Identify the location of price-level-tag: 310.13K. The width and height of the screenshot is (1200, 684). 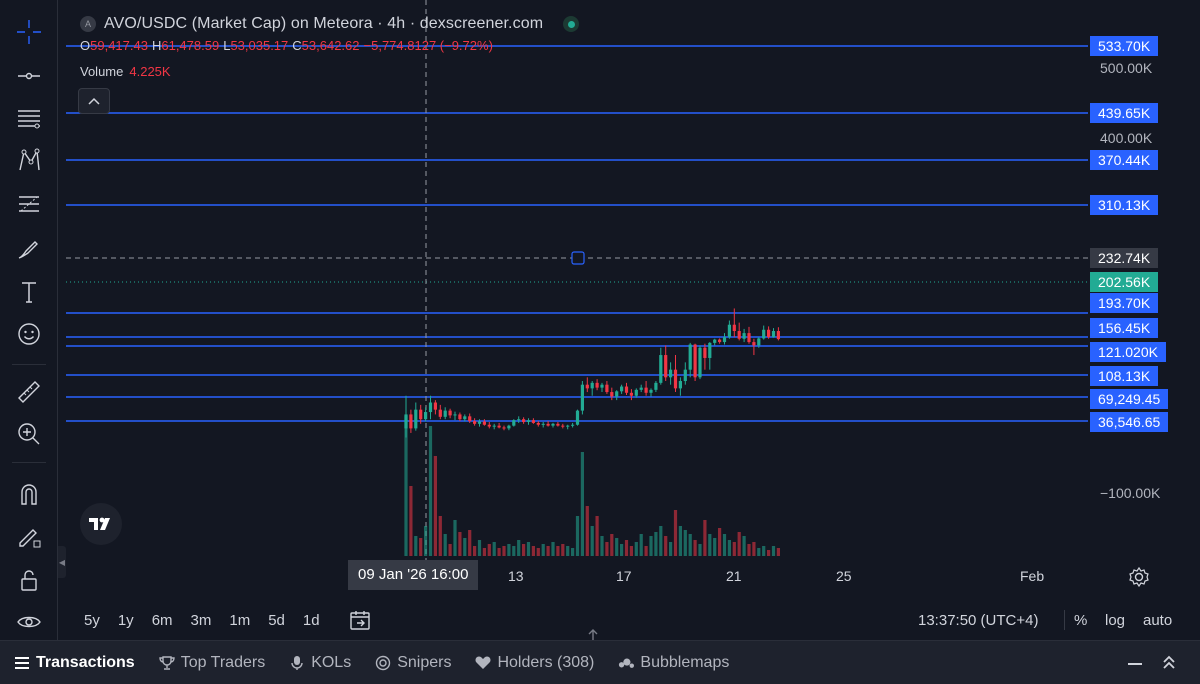
(1124, 205).